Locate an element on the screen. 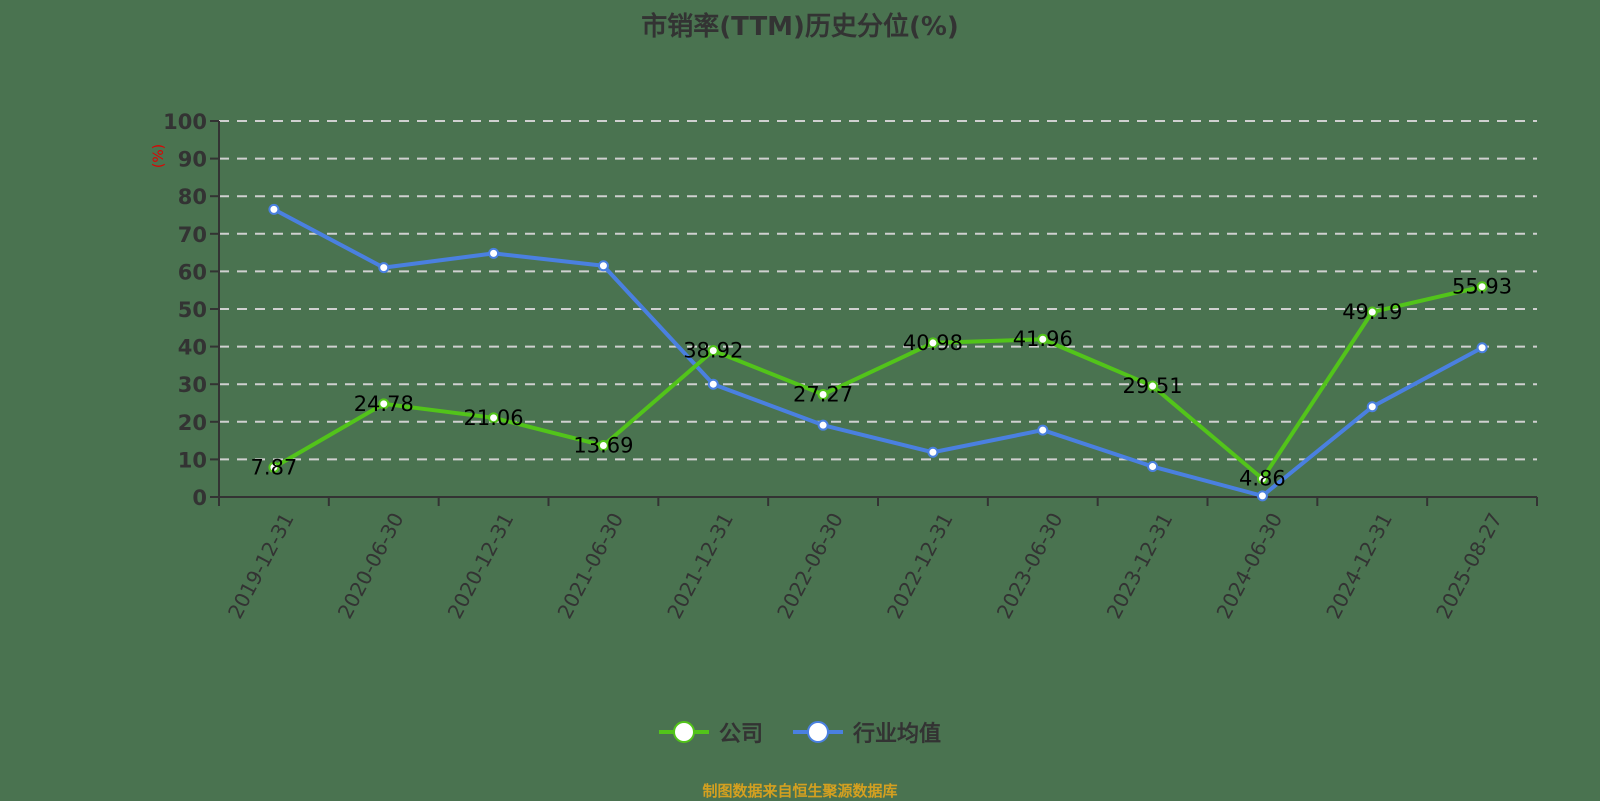 This screenshot has height=801, width=1600. legend: 公司 行业均值 is located at coordinates (800, 732).